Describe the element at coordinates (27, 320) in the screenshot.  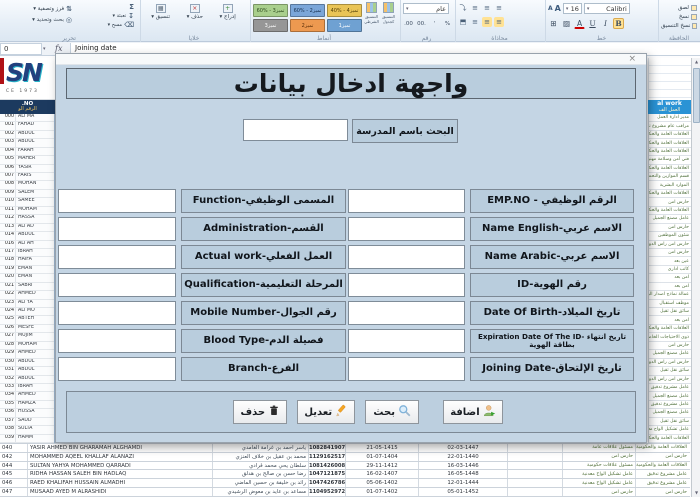
I see `table-row: 025 ABTEH` at that location.